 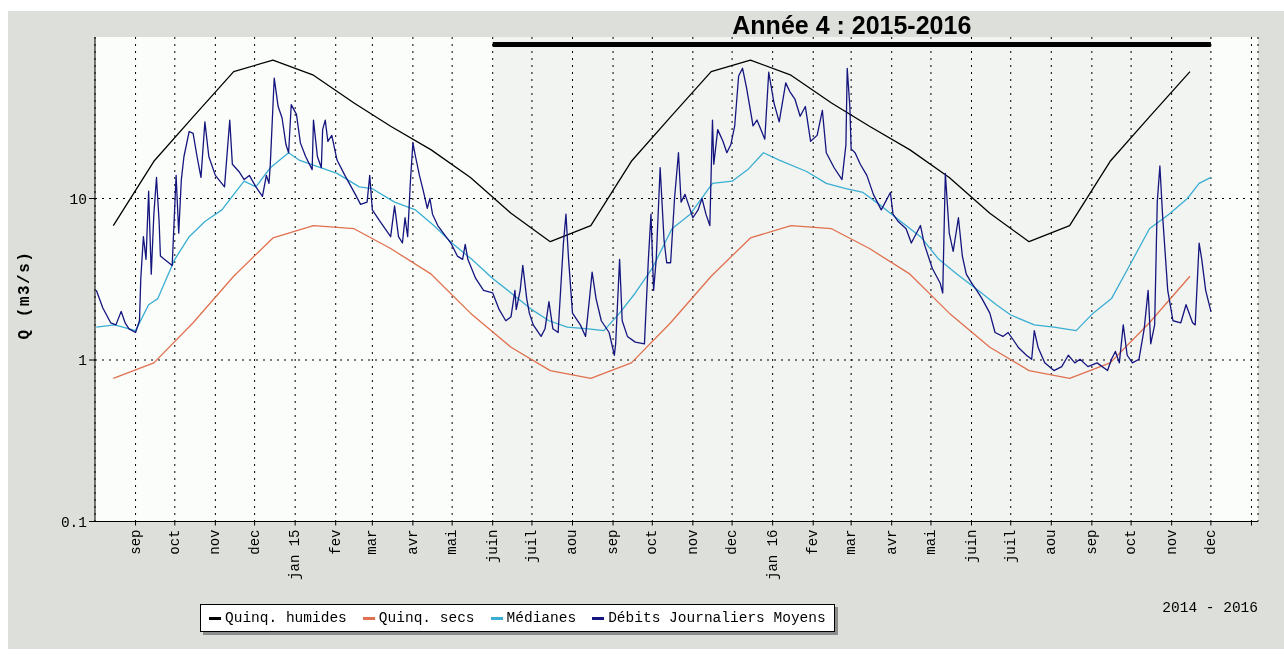 I want to click on y-axis-title: Q (m3/s), so click(x=25, y=295).